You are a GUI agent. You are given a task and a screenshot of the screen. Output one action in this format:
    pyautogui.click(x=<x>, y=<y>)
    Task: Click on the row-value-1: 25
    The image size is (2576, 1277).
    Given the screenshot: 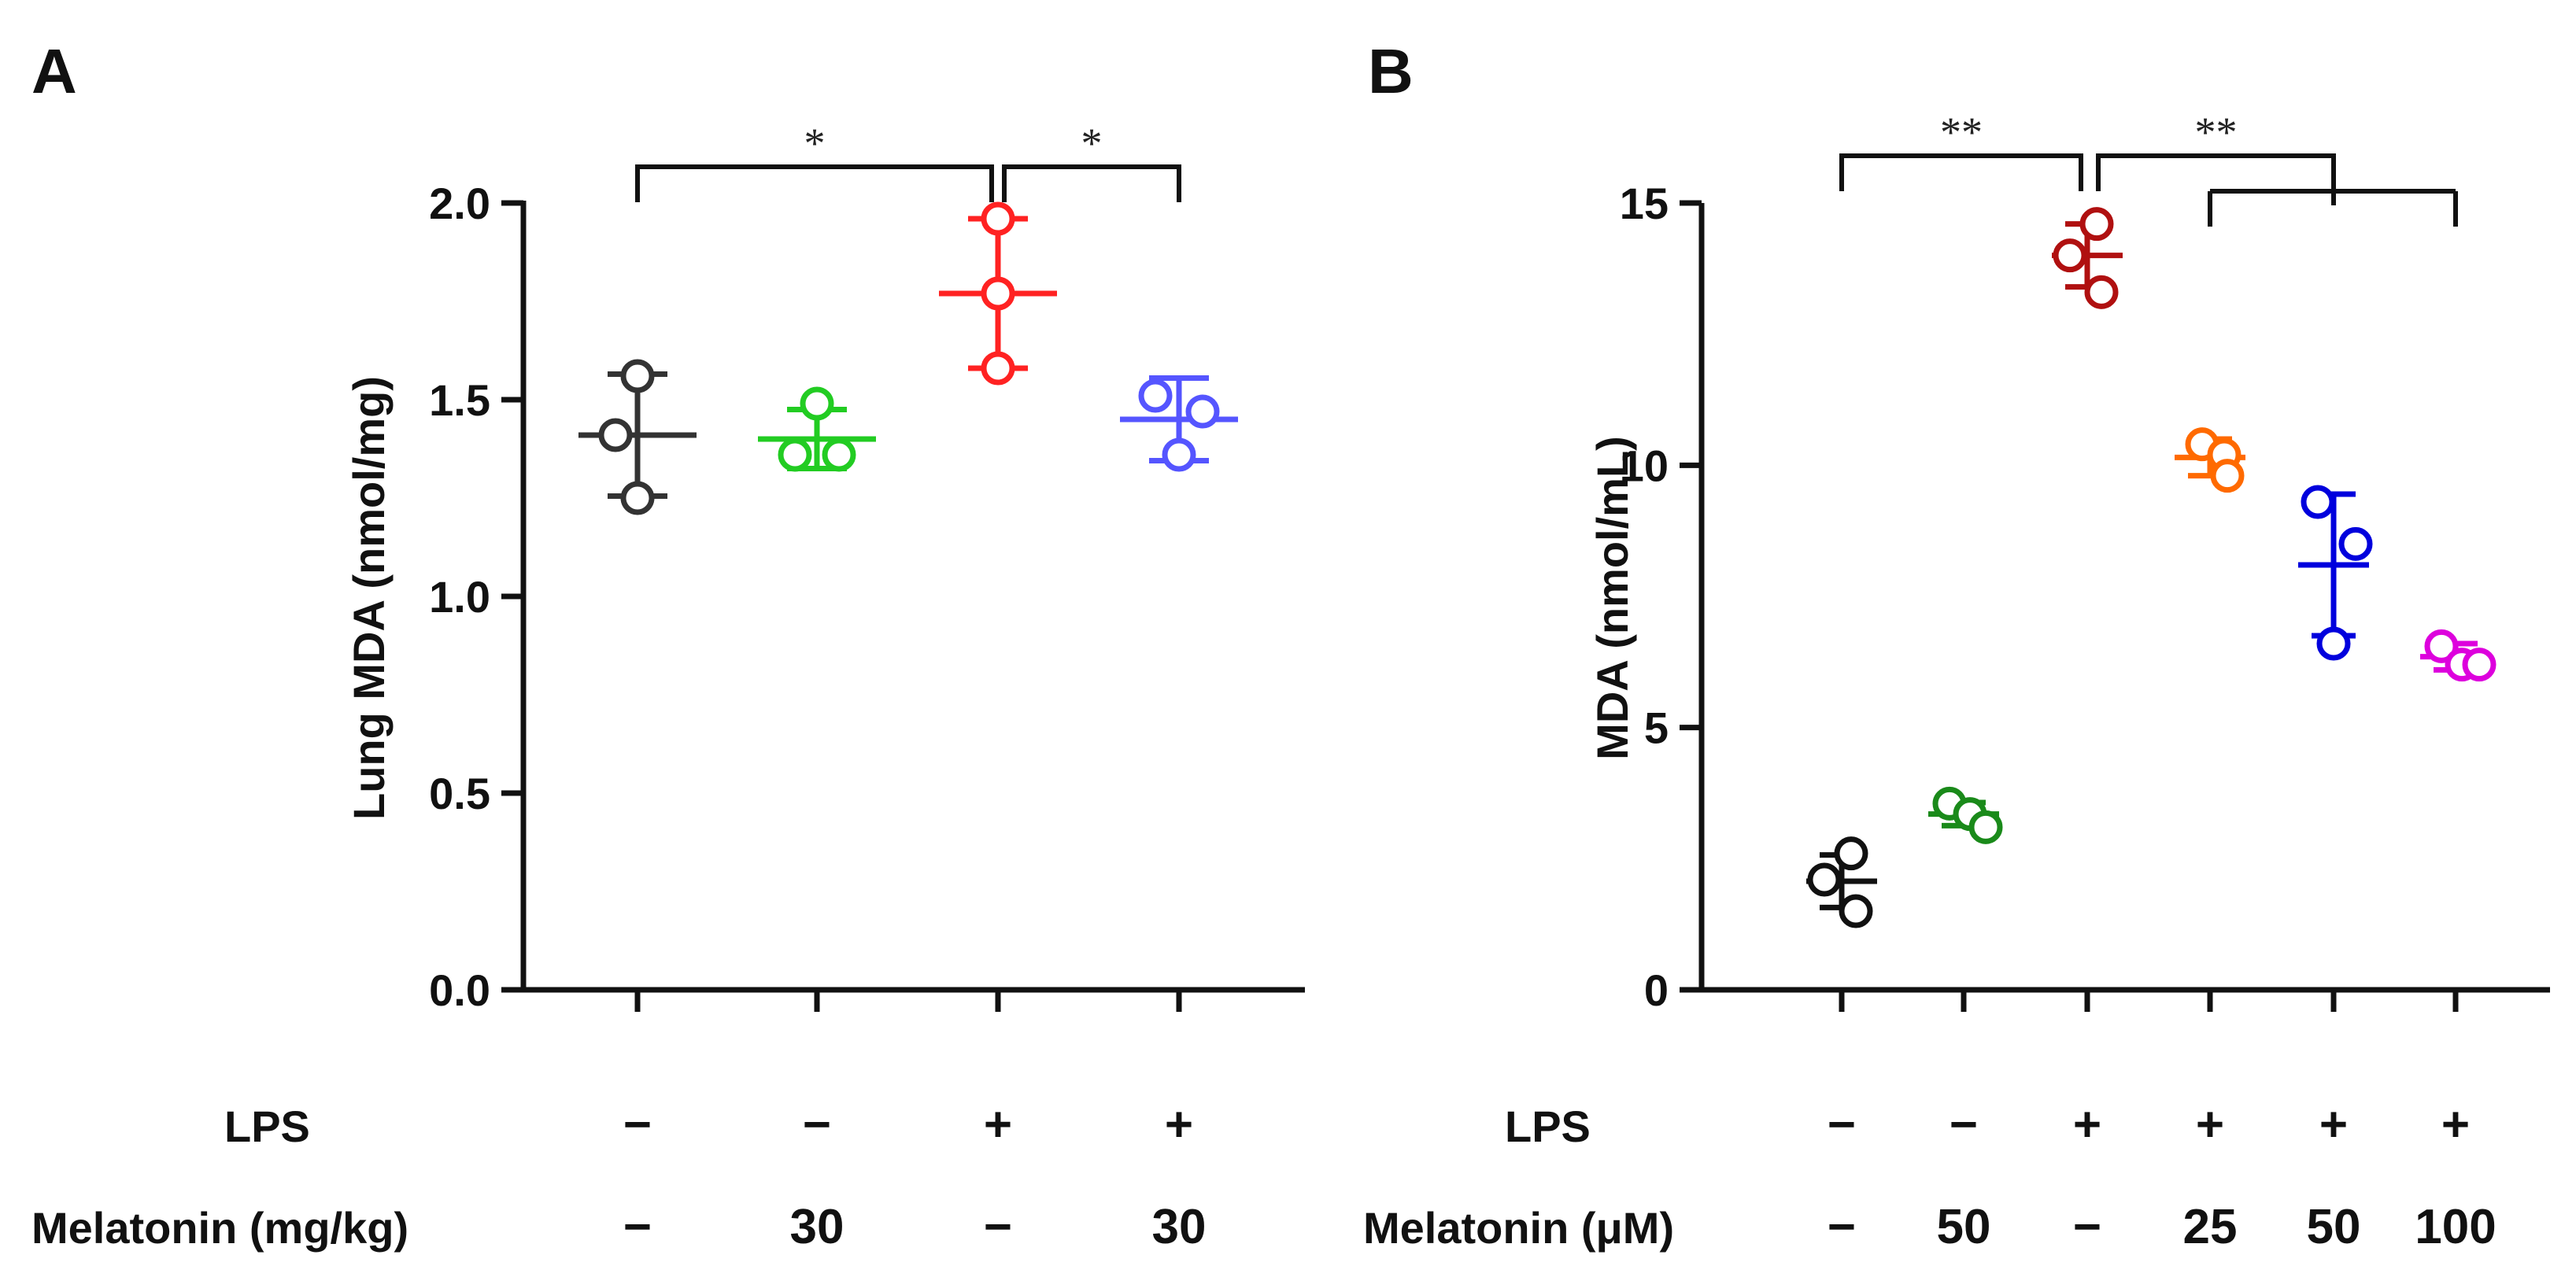 What is the action you would take?
    pyautogui.click(x=2210, y=1227)
    